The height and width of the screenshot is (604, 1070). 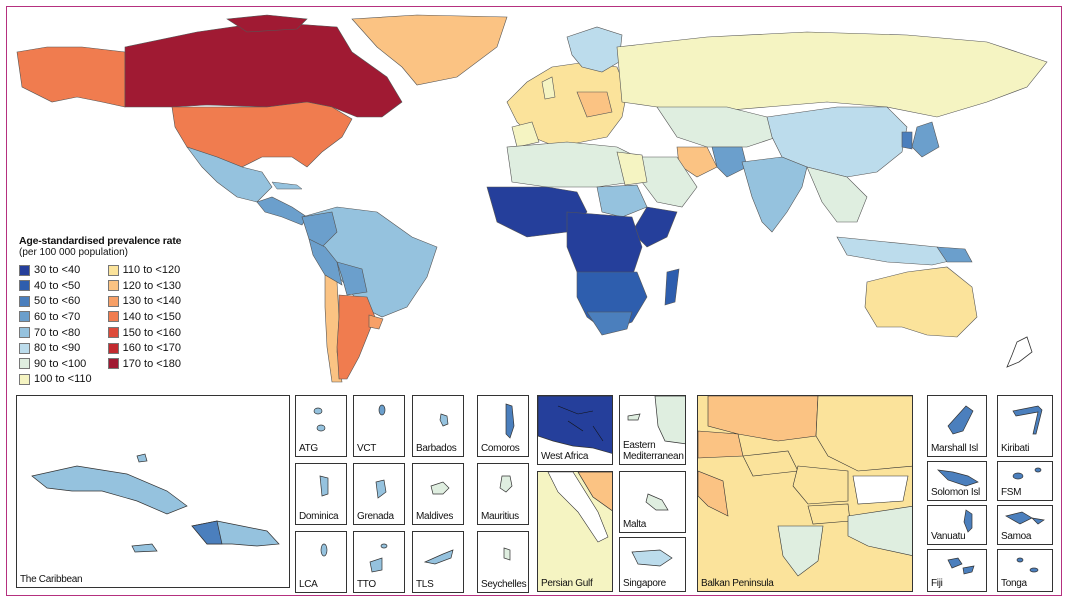 I want to click on island-marshall, so click(x=960, y=420).